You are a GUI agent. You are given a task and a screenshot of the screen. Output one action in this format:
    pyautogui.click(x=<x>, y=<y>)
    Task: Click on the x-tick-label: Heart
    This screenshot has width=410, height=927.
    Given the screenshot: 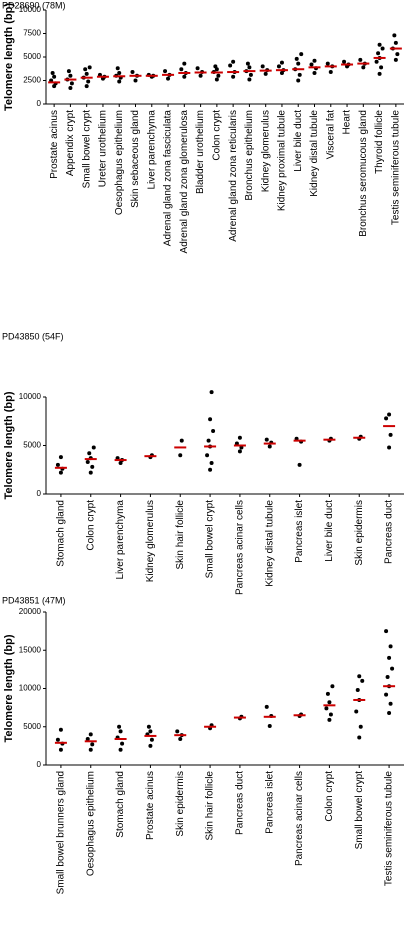 What is the action you would take?
    pyautogui.click(x=347, y=122)
    